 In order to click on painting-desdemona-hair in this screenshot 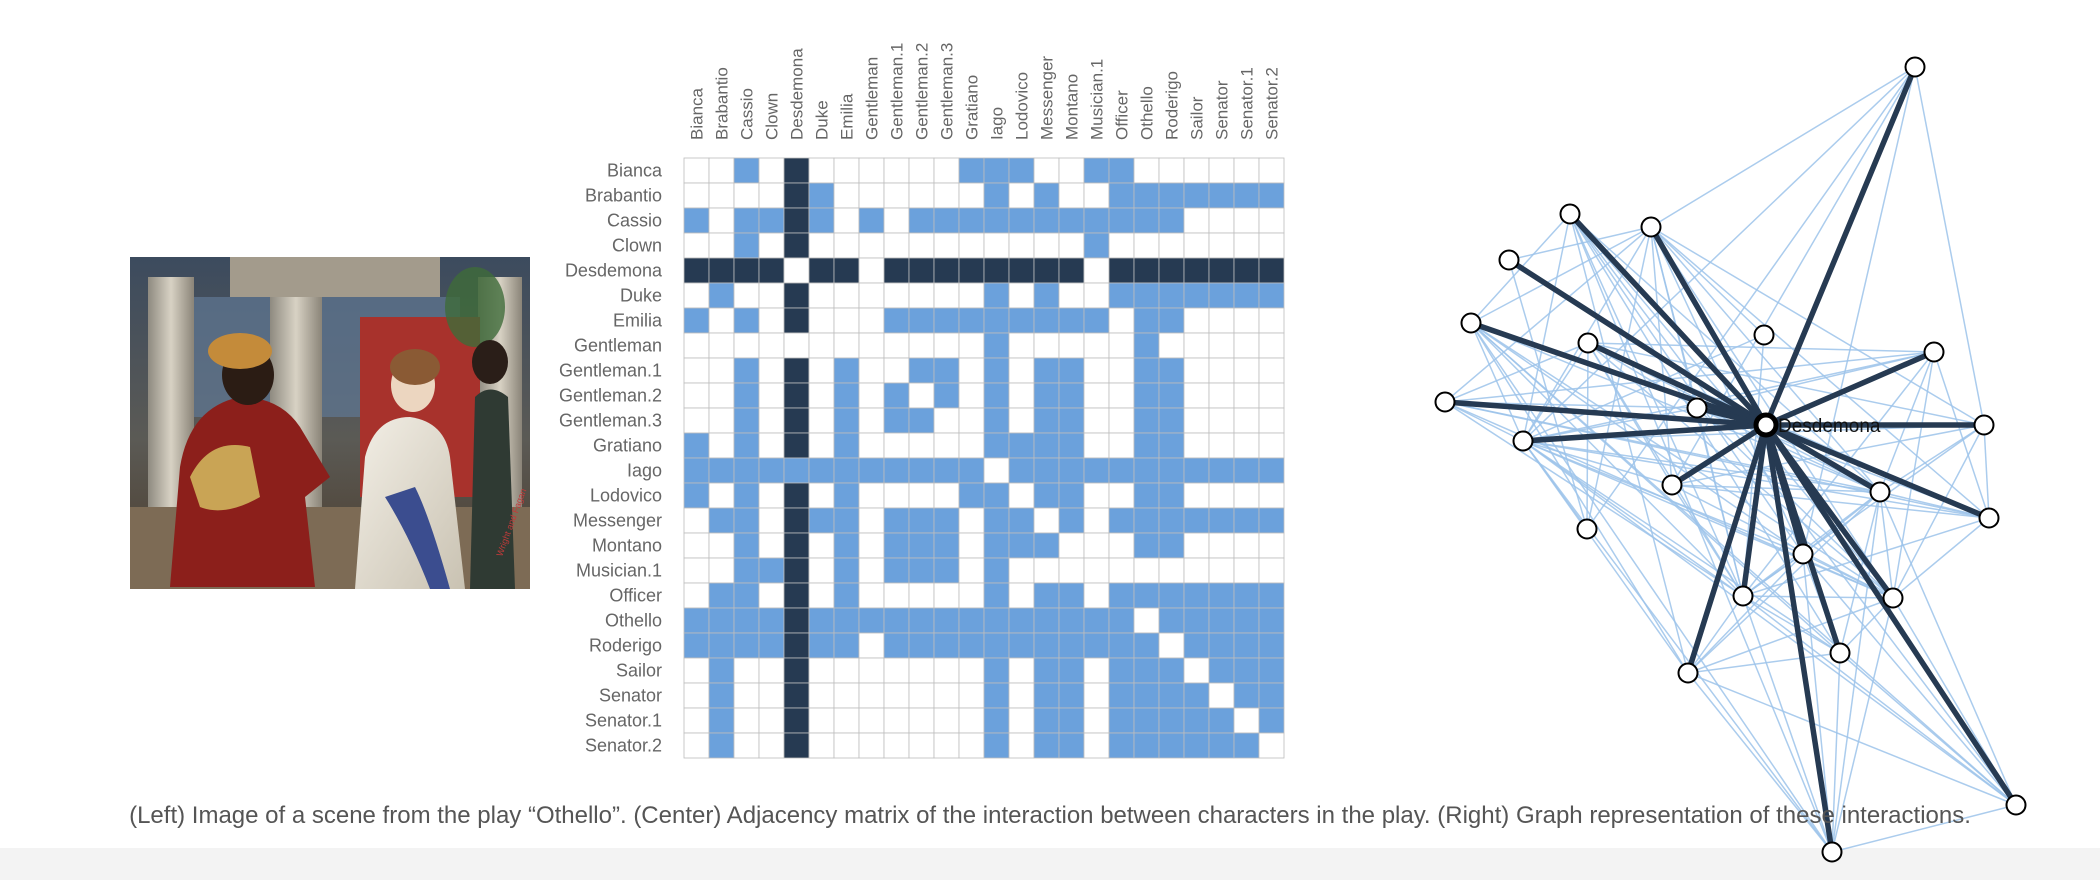, I will do `click(415, 367)`.